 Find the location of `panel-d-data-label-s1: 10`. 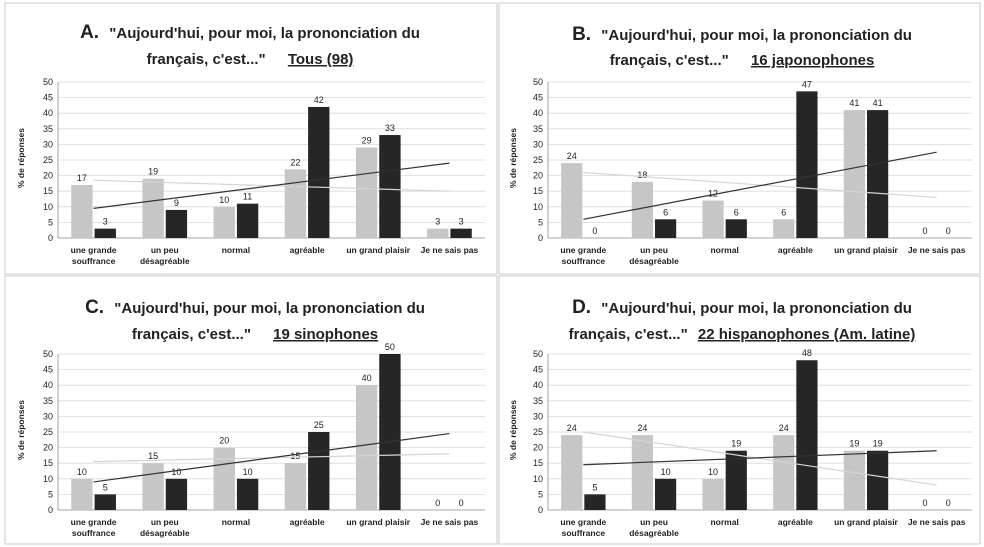

panel-d-data-label-s1: 10 is located at coordinates (713, 472).